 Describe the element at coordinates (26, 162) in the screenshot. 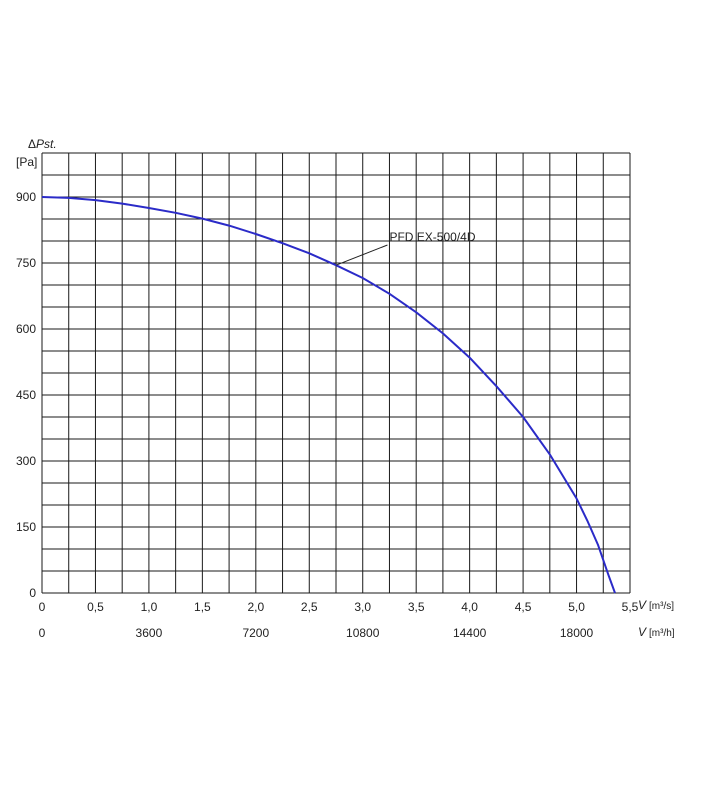

I see `y-axis-unit: [Pa]` at that location.